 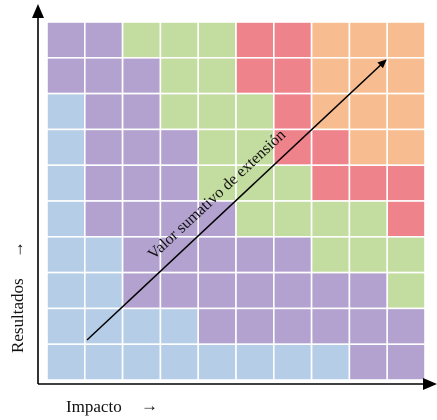 What do you see at coordinates (17, 249) in the screenshot?
I see `y-axis-label-arrow: →` at bounding box center [17, 249].